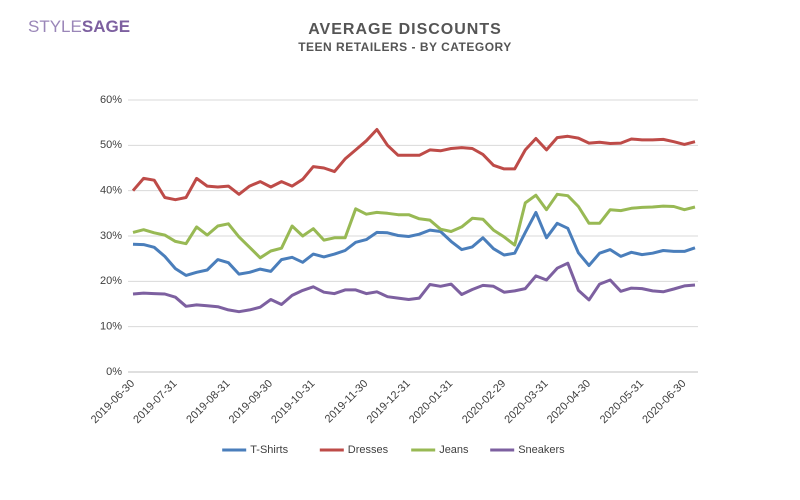  Describe the element at coordinates (484, 402) in the screenshot. I see `x-tick-label: 2020-02-29` at that location.